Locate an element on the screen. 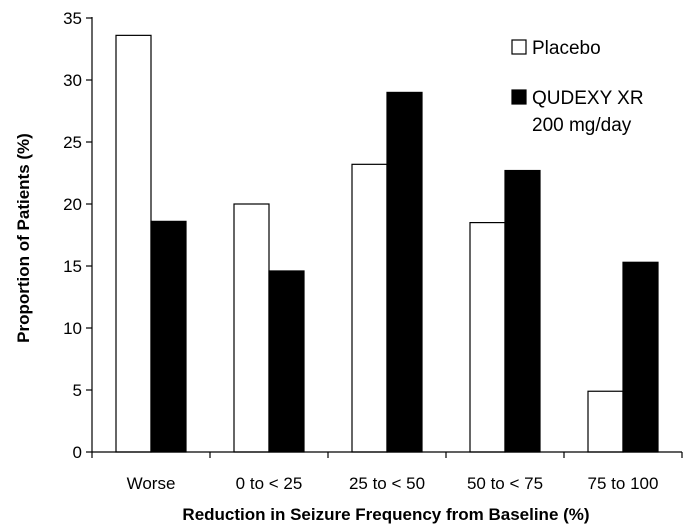 The image size is (684, 529). y-axis-title: Proportion of Patients (%) is located at coordinates (23, 238).